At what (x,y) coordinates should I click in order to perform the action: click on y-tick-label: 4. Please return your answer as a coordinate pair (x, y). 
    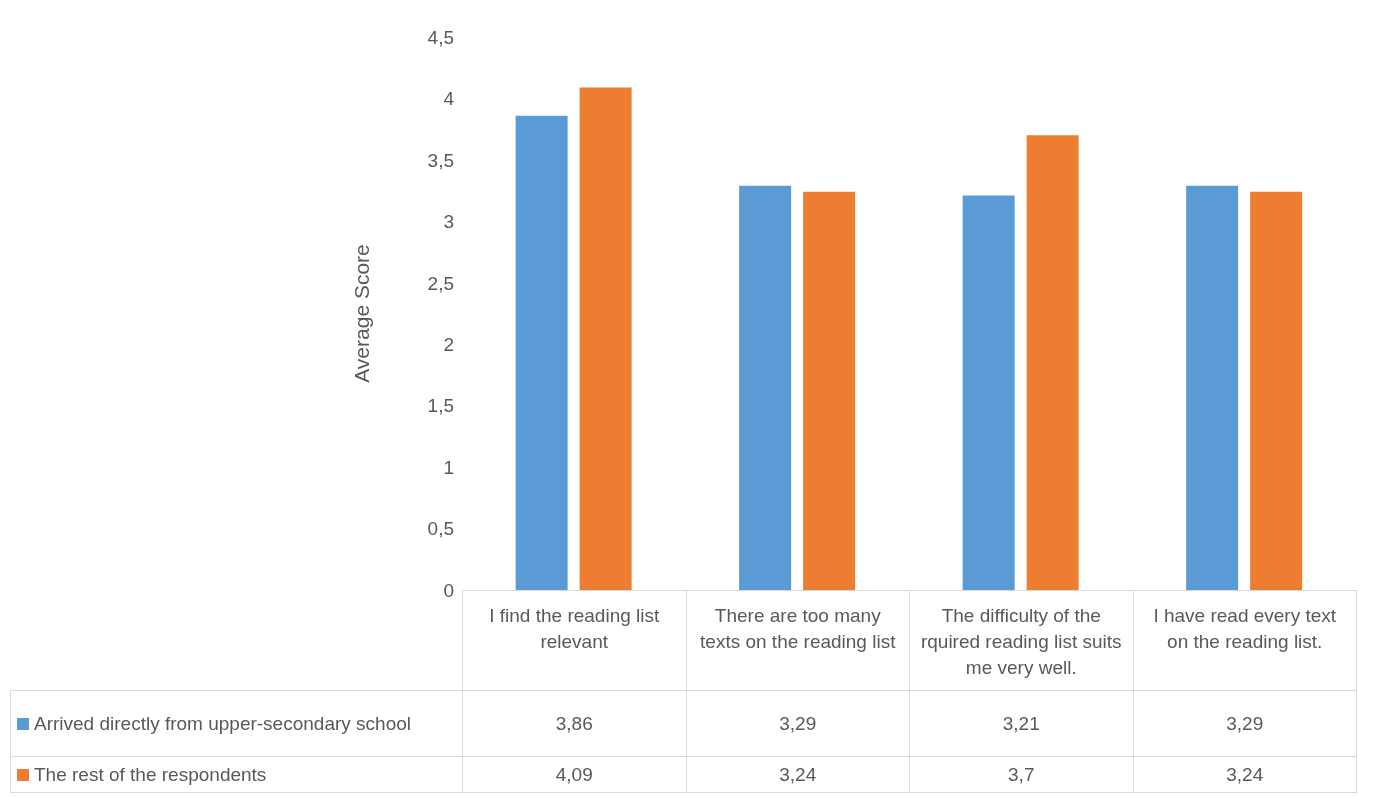
    Looking at the image, I should click on (449, 99).